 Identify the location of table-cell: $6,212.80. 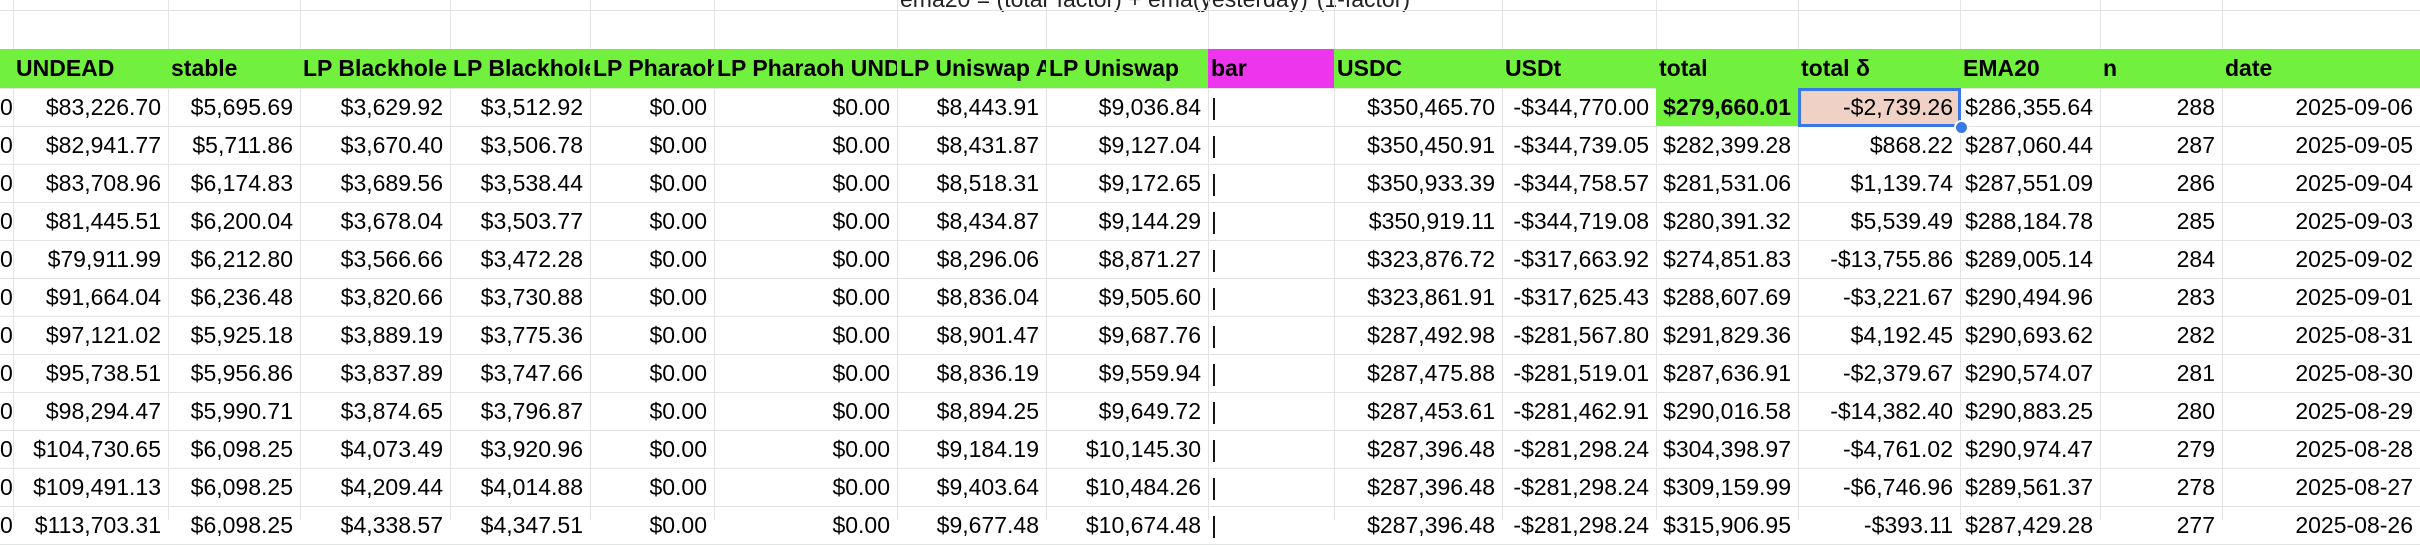
(241, 259).